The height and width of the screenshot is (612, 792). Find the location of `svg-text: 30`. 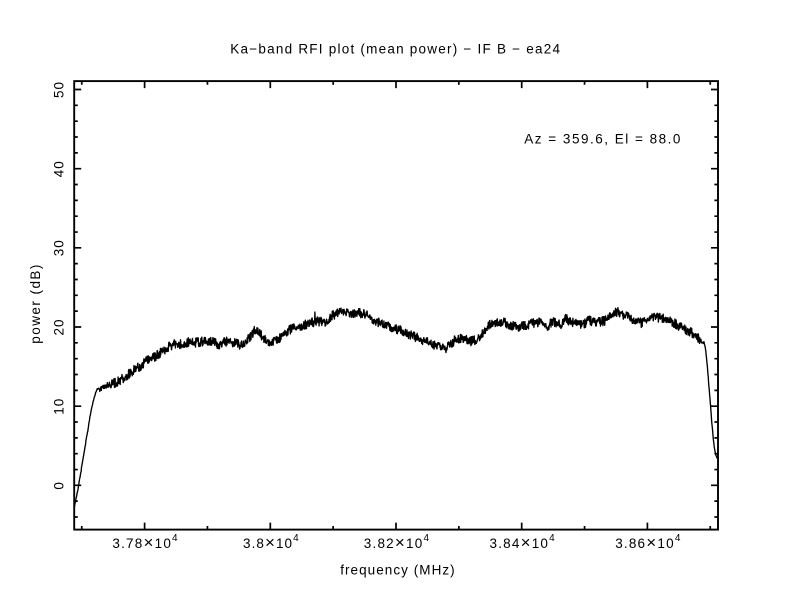

svg-text: 30 is located at coordinates (59, 247).